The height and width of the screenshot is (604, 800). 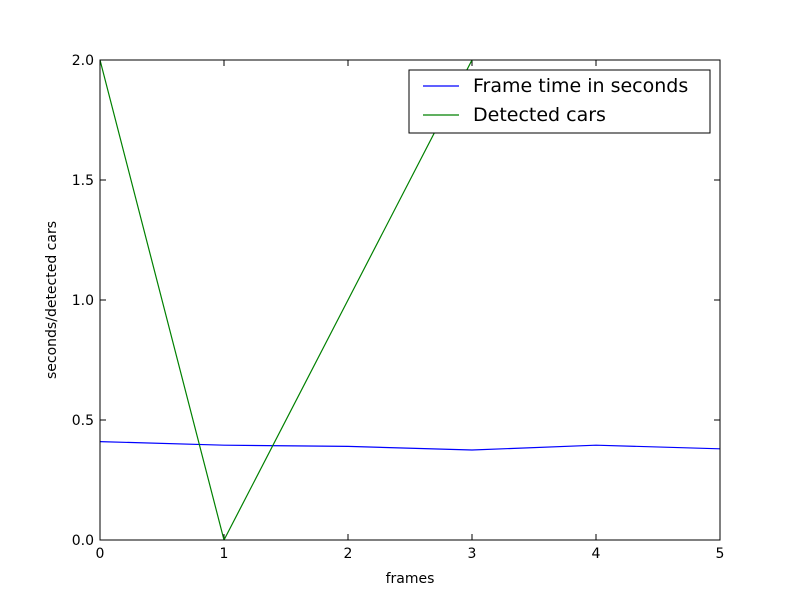 I want to click on legend-label: Detected cars, so click(x=539, y=115).